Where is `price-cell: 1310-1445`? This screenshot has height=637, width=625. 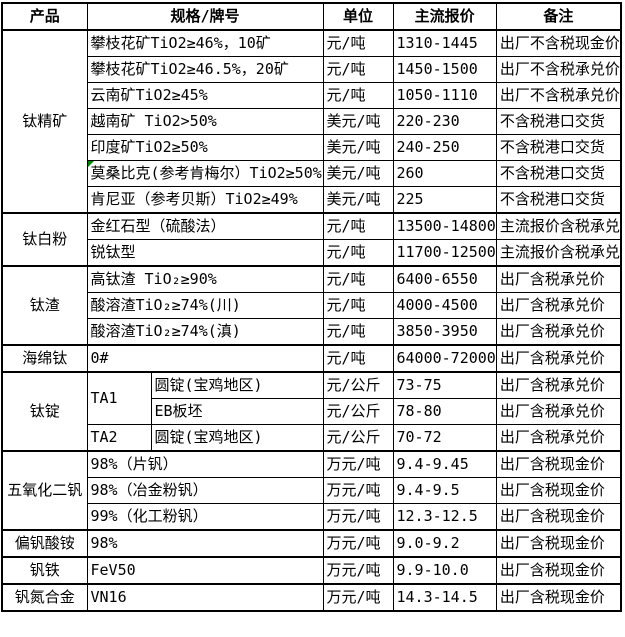
price-cell: 1310-1445 is located at coordinates (444, 43).